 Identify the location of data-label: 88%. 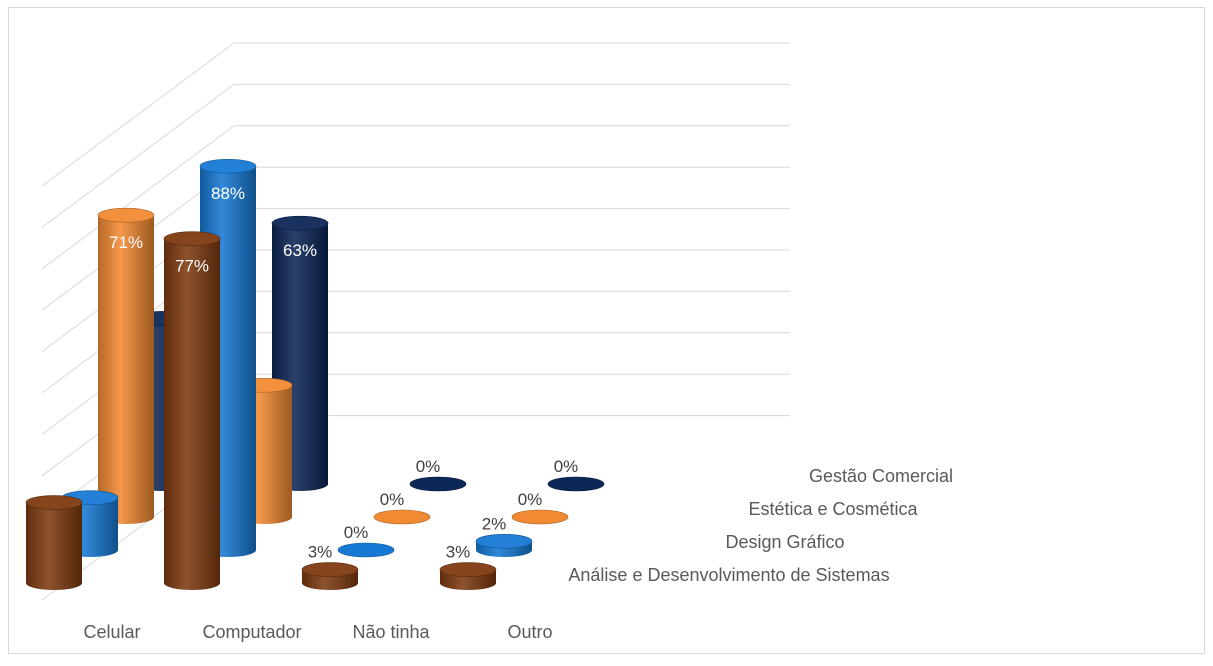
(228, 193).